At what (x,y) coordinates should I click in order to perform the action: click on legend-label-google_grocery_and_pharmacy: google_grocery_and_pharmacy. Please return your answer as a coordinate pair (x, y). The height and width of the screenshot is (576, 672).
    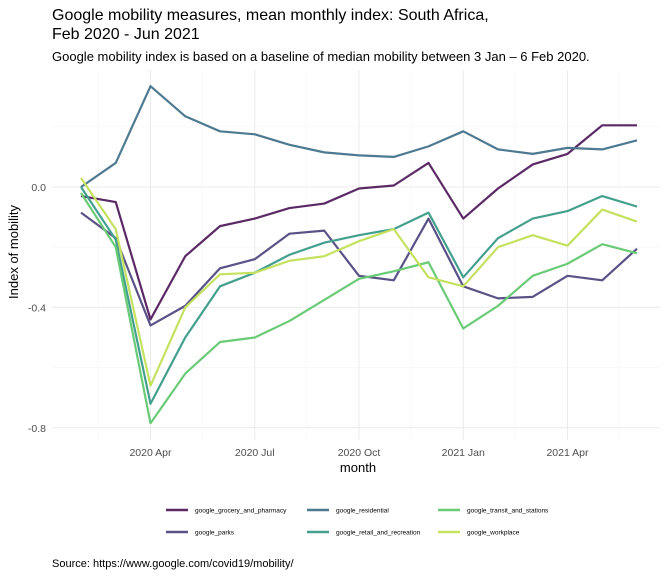
    Looking at the image, I should click on (241, 510).